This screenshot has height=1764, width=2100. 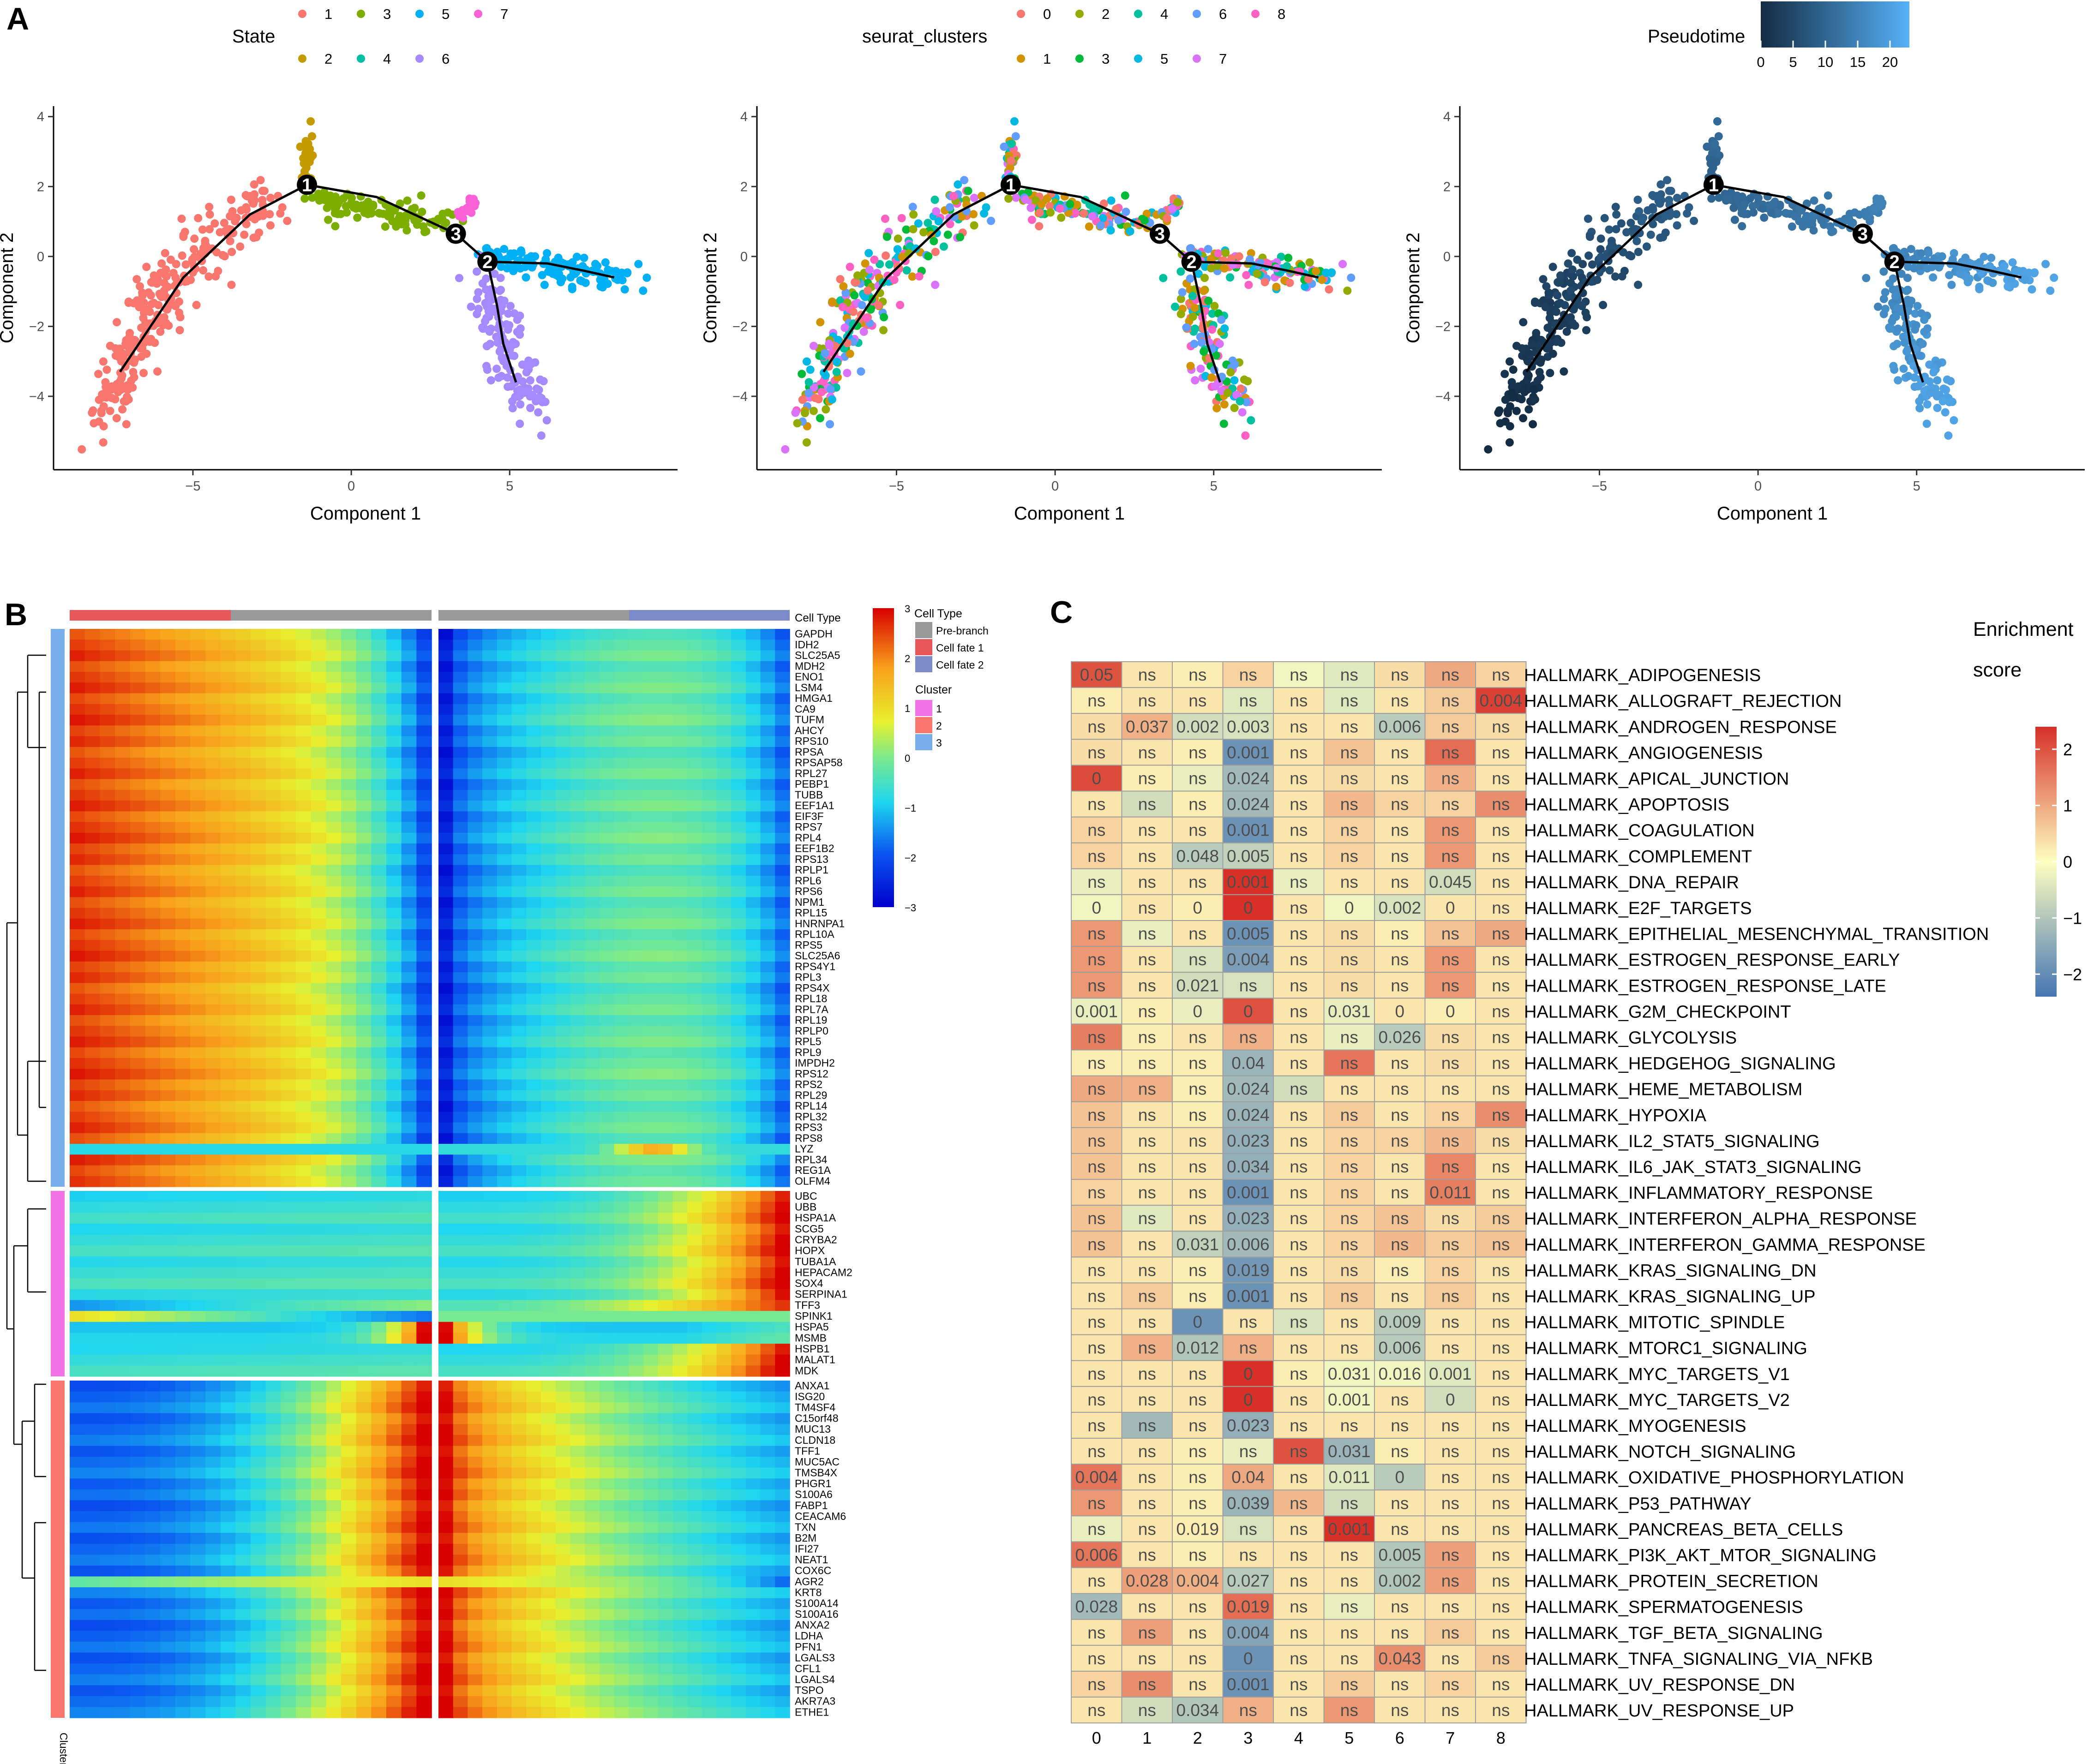 I want to click on branch-point-label: 3, so click(x=1160, y=235).